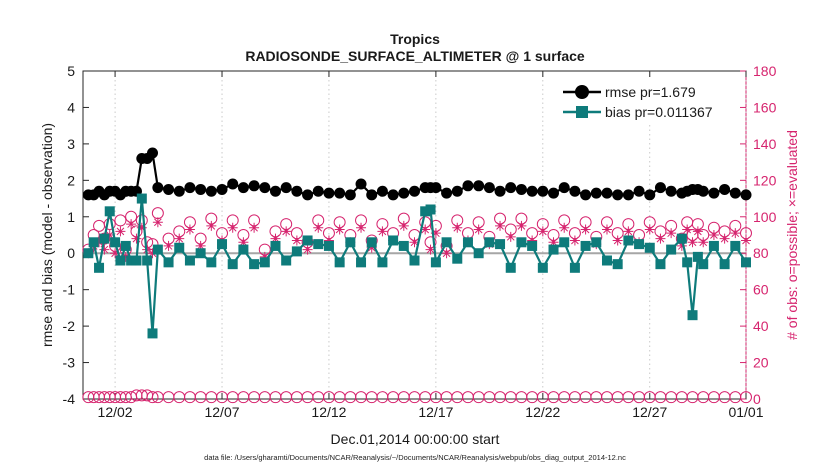  What do you see at coordinates (76, 235) in the screenshot?
I see `left-axis-ticks: -4 -3 -2 -1 0 1 2 3 4 5` at bounding box center [76, 235].